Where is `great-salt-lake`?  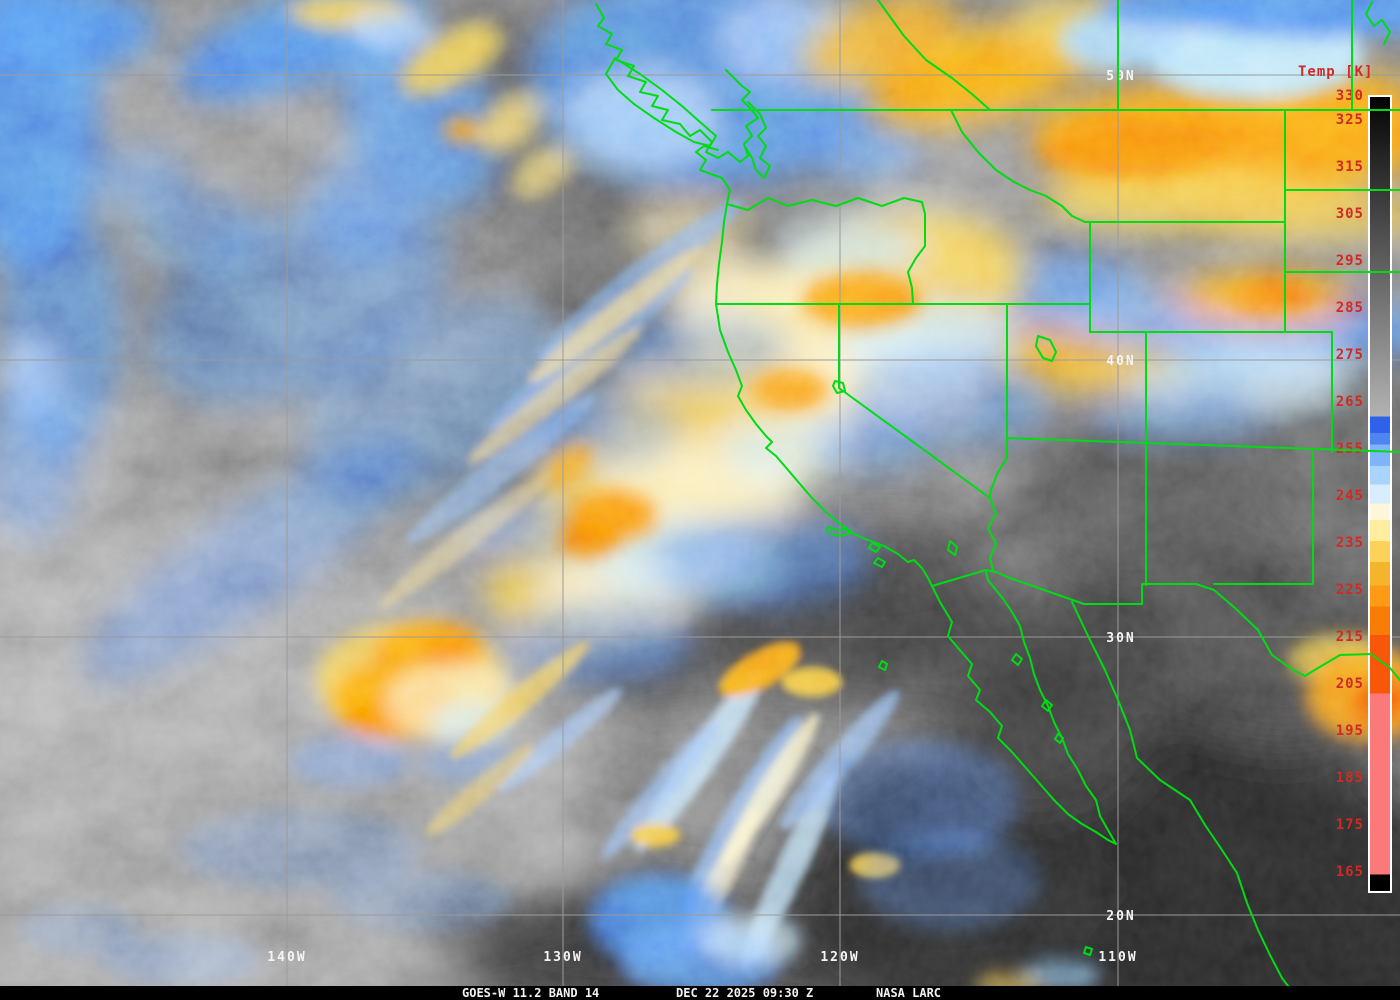
great-salt-lake is located at coordinates (1046, 348).